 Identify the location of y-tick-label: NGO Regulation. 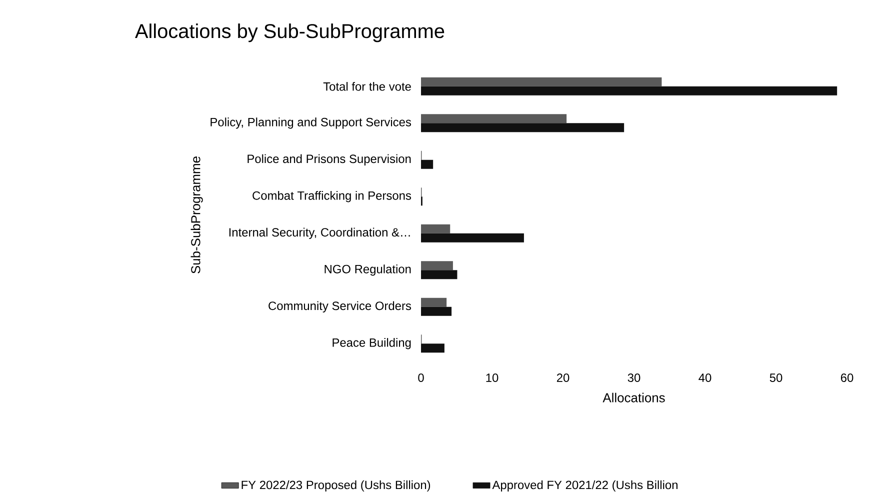
(367, 270).